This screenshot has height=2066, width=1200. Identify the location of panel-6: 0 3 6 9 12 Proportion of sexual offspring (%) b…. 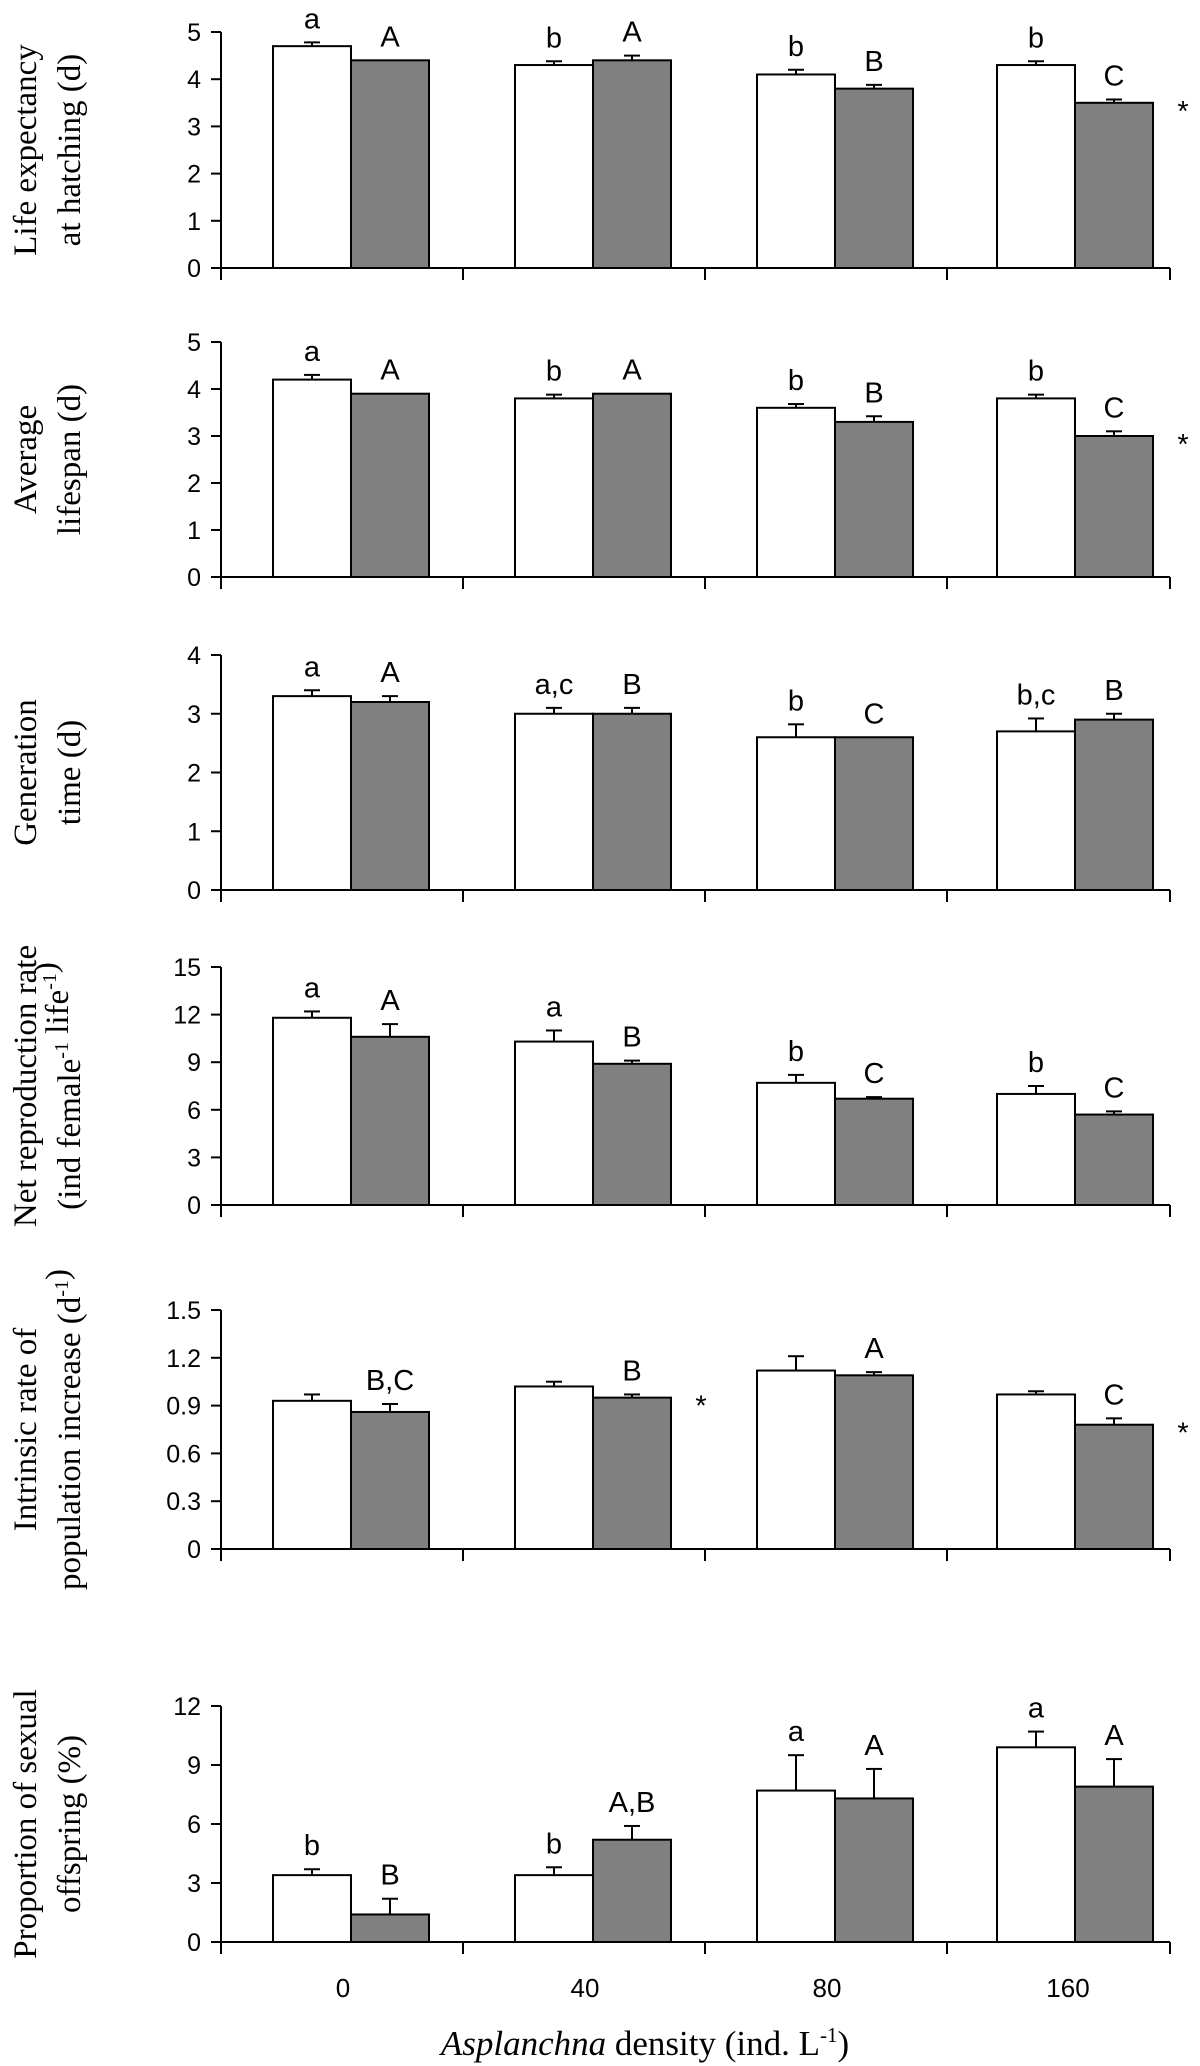
(589, 1824).